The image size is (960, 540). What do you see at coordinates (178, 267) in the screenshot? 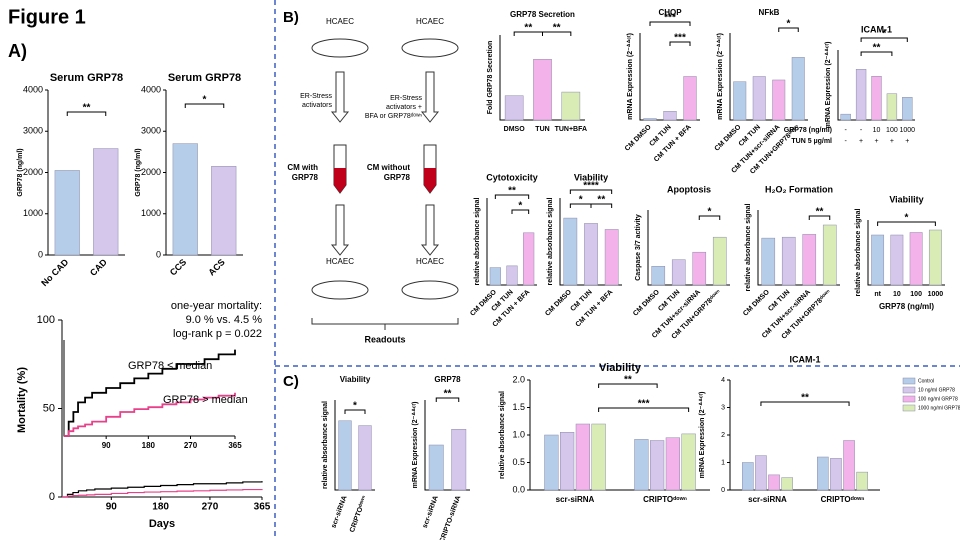
I see `x-tick-label: CCS` at bounding box center [178, 267].